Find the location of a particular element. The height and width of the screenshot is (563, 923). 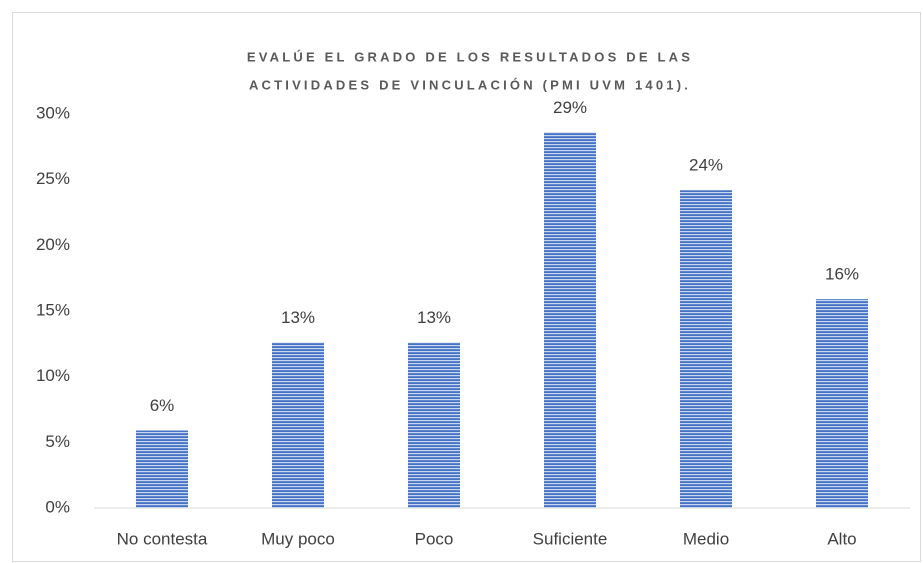

x-tick-label: Muy poco is located at coordinates (298, 538).